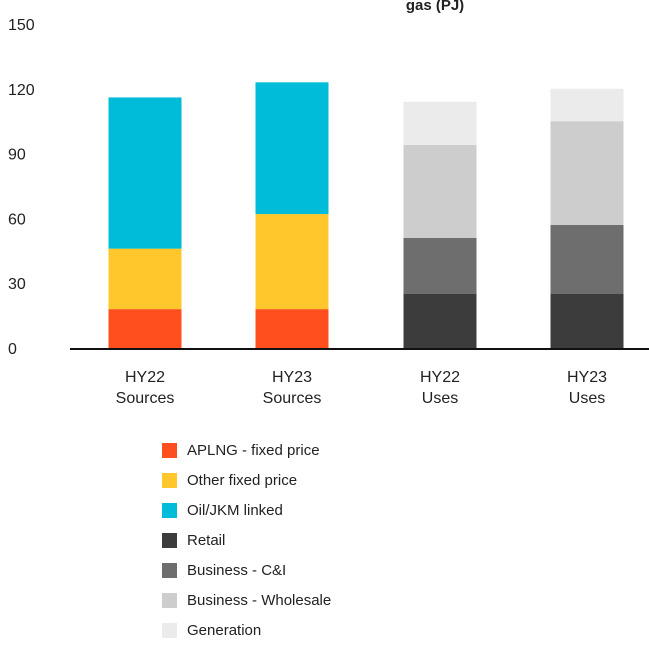  What do you see at coordinates (361, 388) in the screenshot?
I see `x-axis: HY22 Sources HY23 Sources HY22 Uses HY23 Uses` at bounding box center [361, 388].